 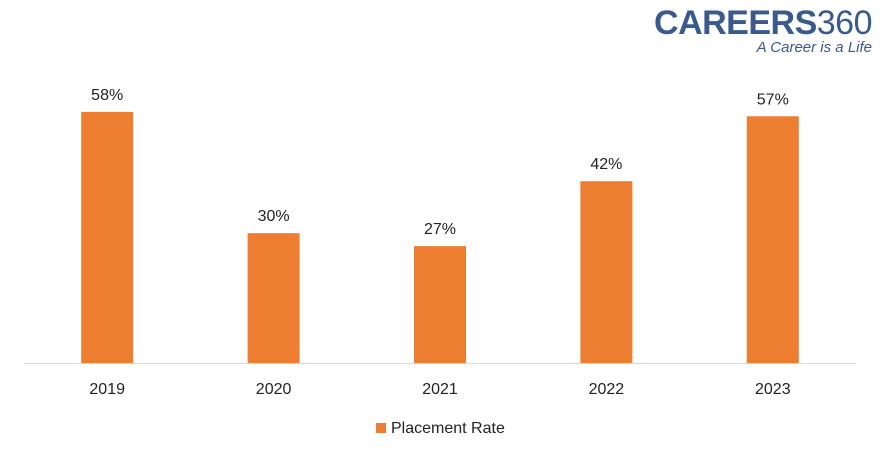 What do you see at coordinates (107, 237) in the screenshot?
I see `bar-2019` at bounding box center [107, 237].